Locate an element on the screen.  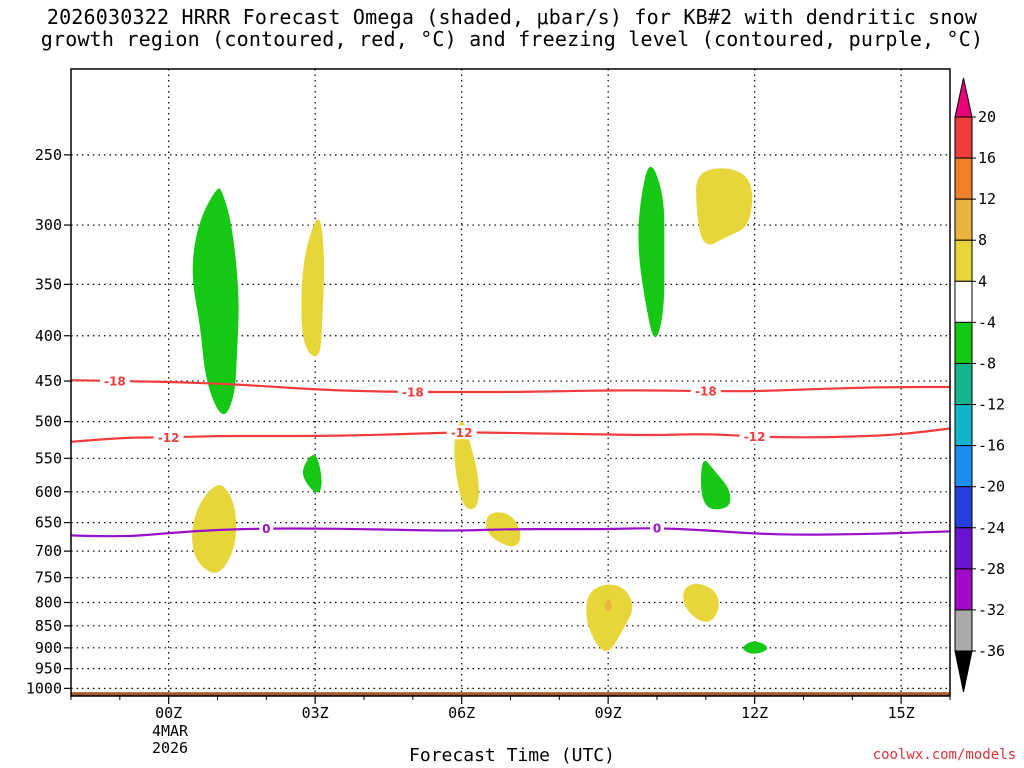
colorbar-label: 12 is located at coordinates (987, 199).